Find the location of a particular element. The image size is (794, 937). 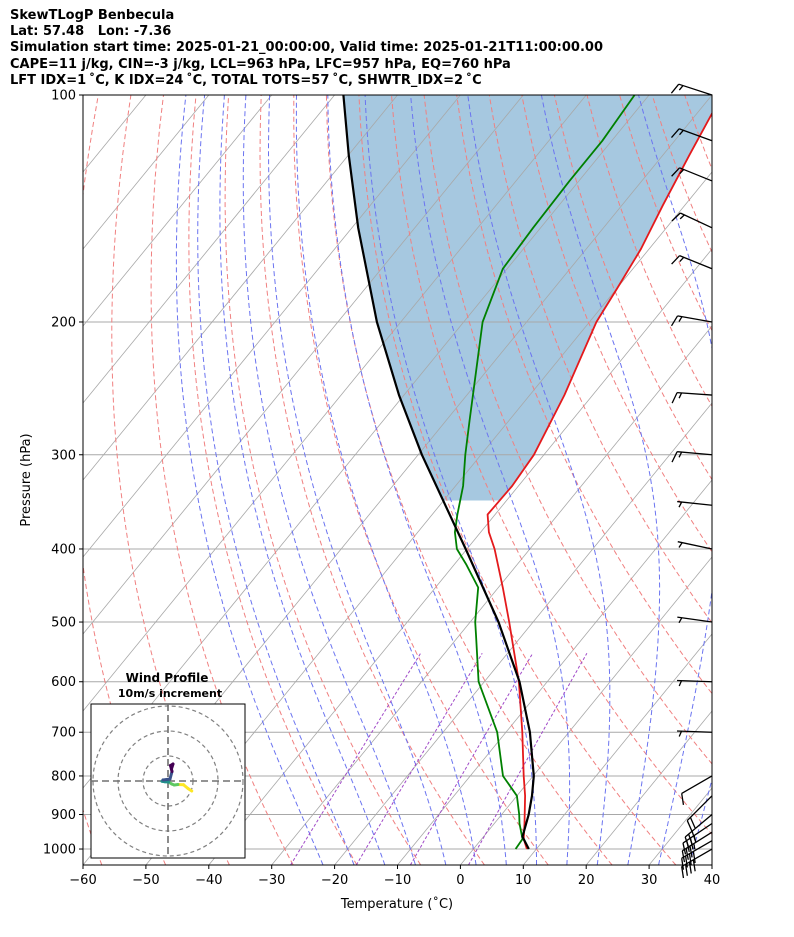

y-tick-label: 800 is located at coordinates (63, 776).